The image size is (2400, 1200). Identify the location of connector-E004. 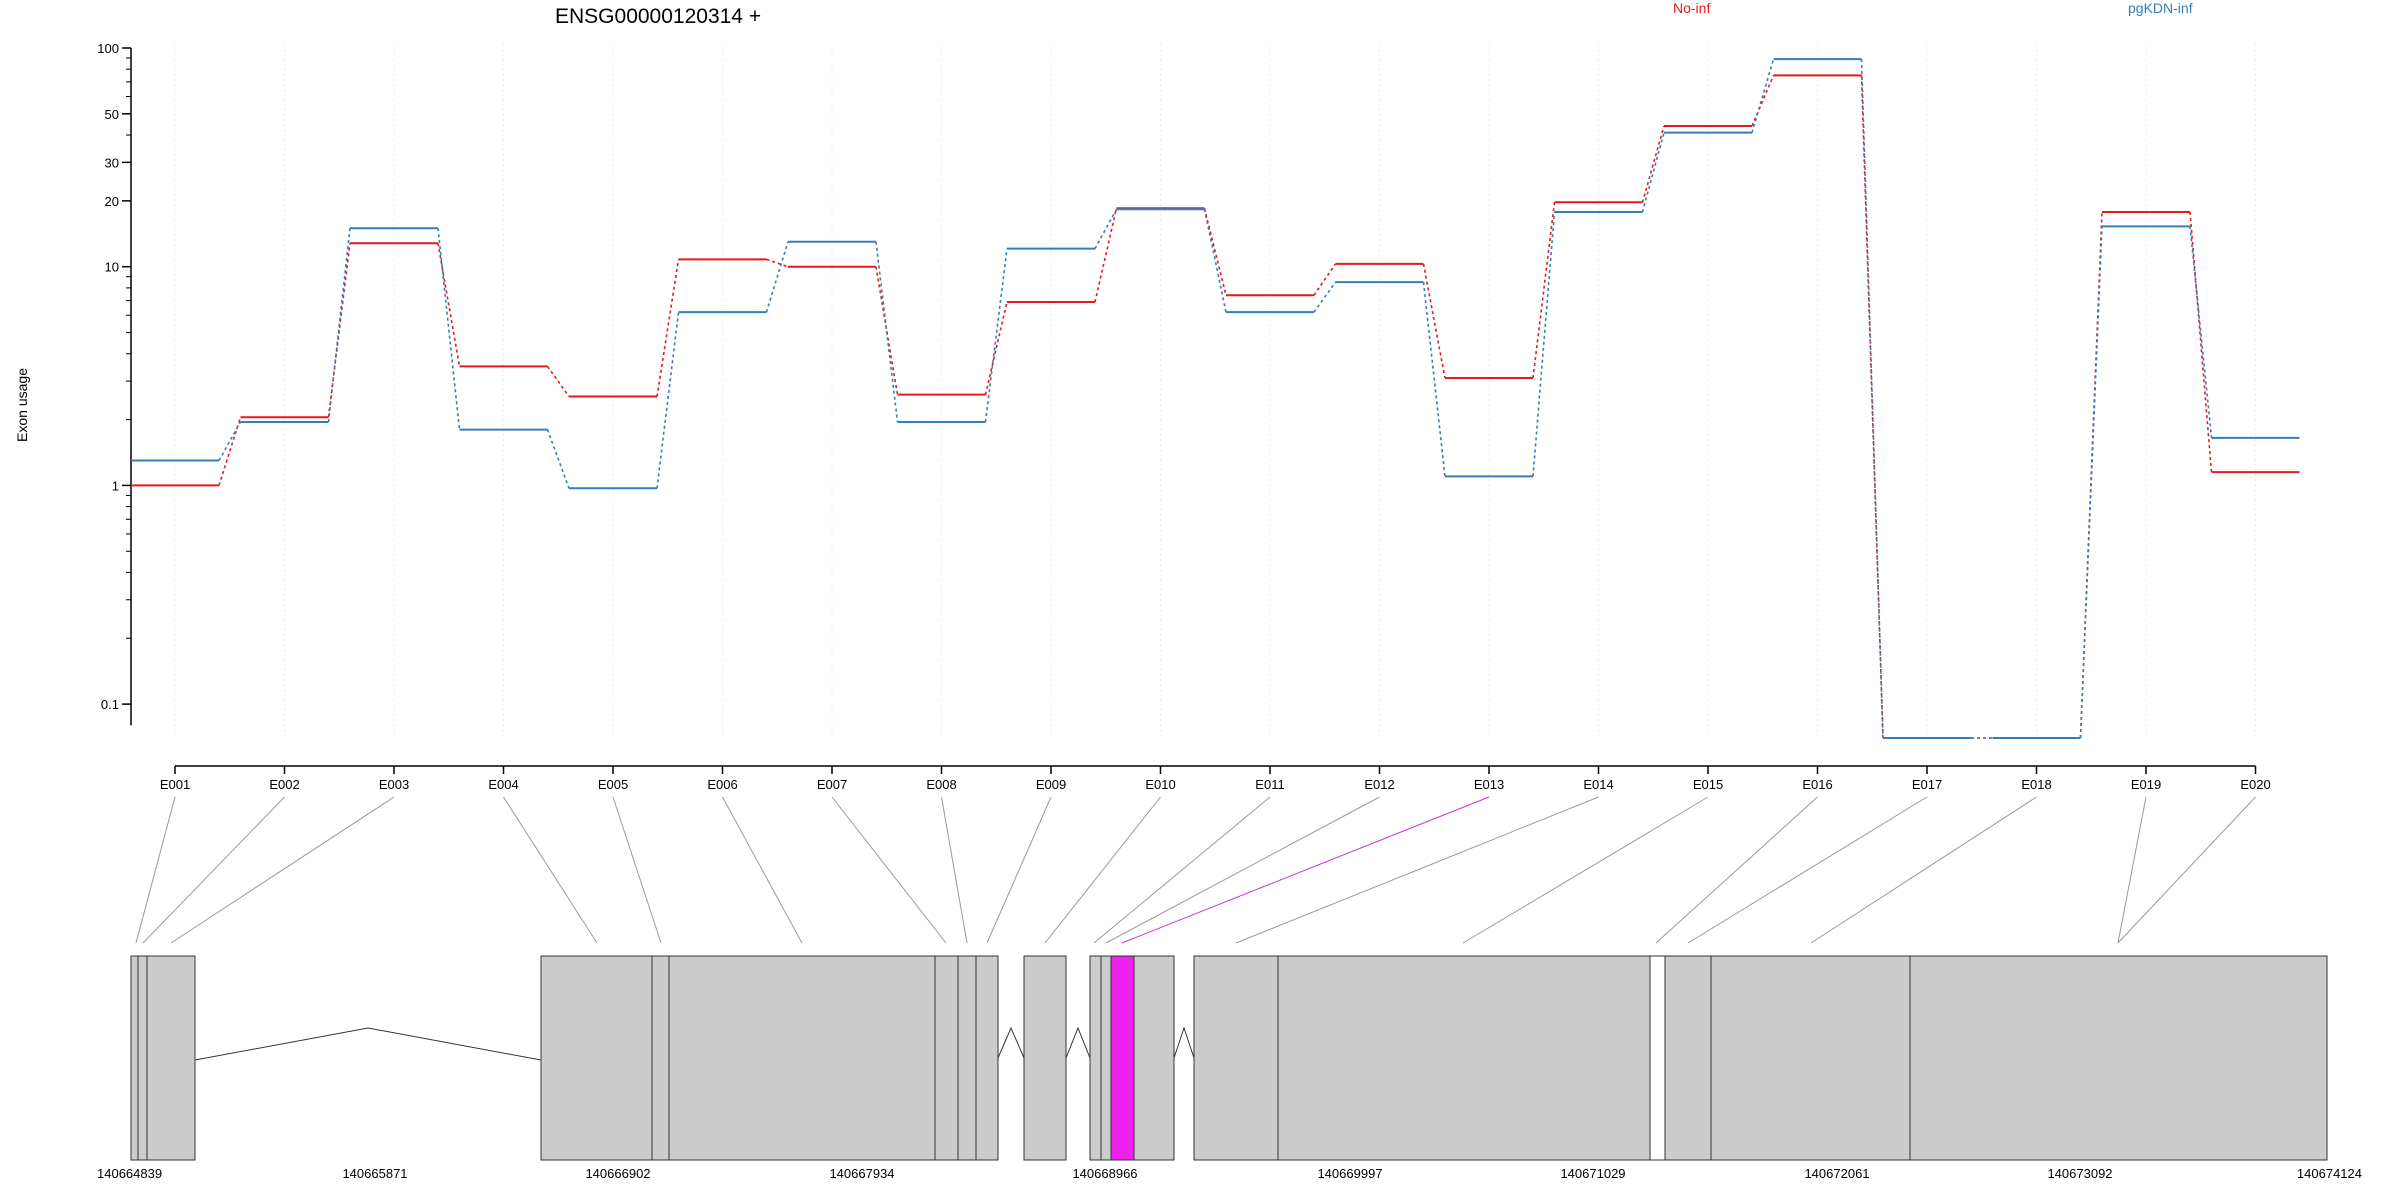
(550, 870).